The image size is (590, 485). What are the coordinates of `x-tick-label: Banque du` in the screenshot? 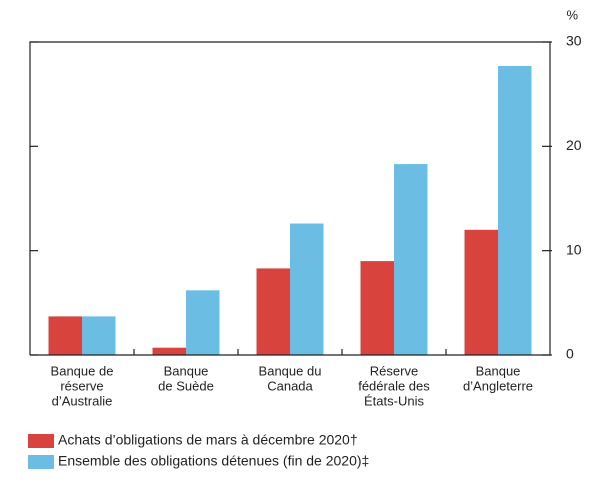 It's located at (290, 370).